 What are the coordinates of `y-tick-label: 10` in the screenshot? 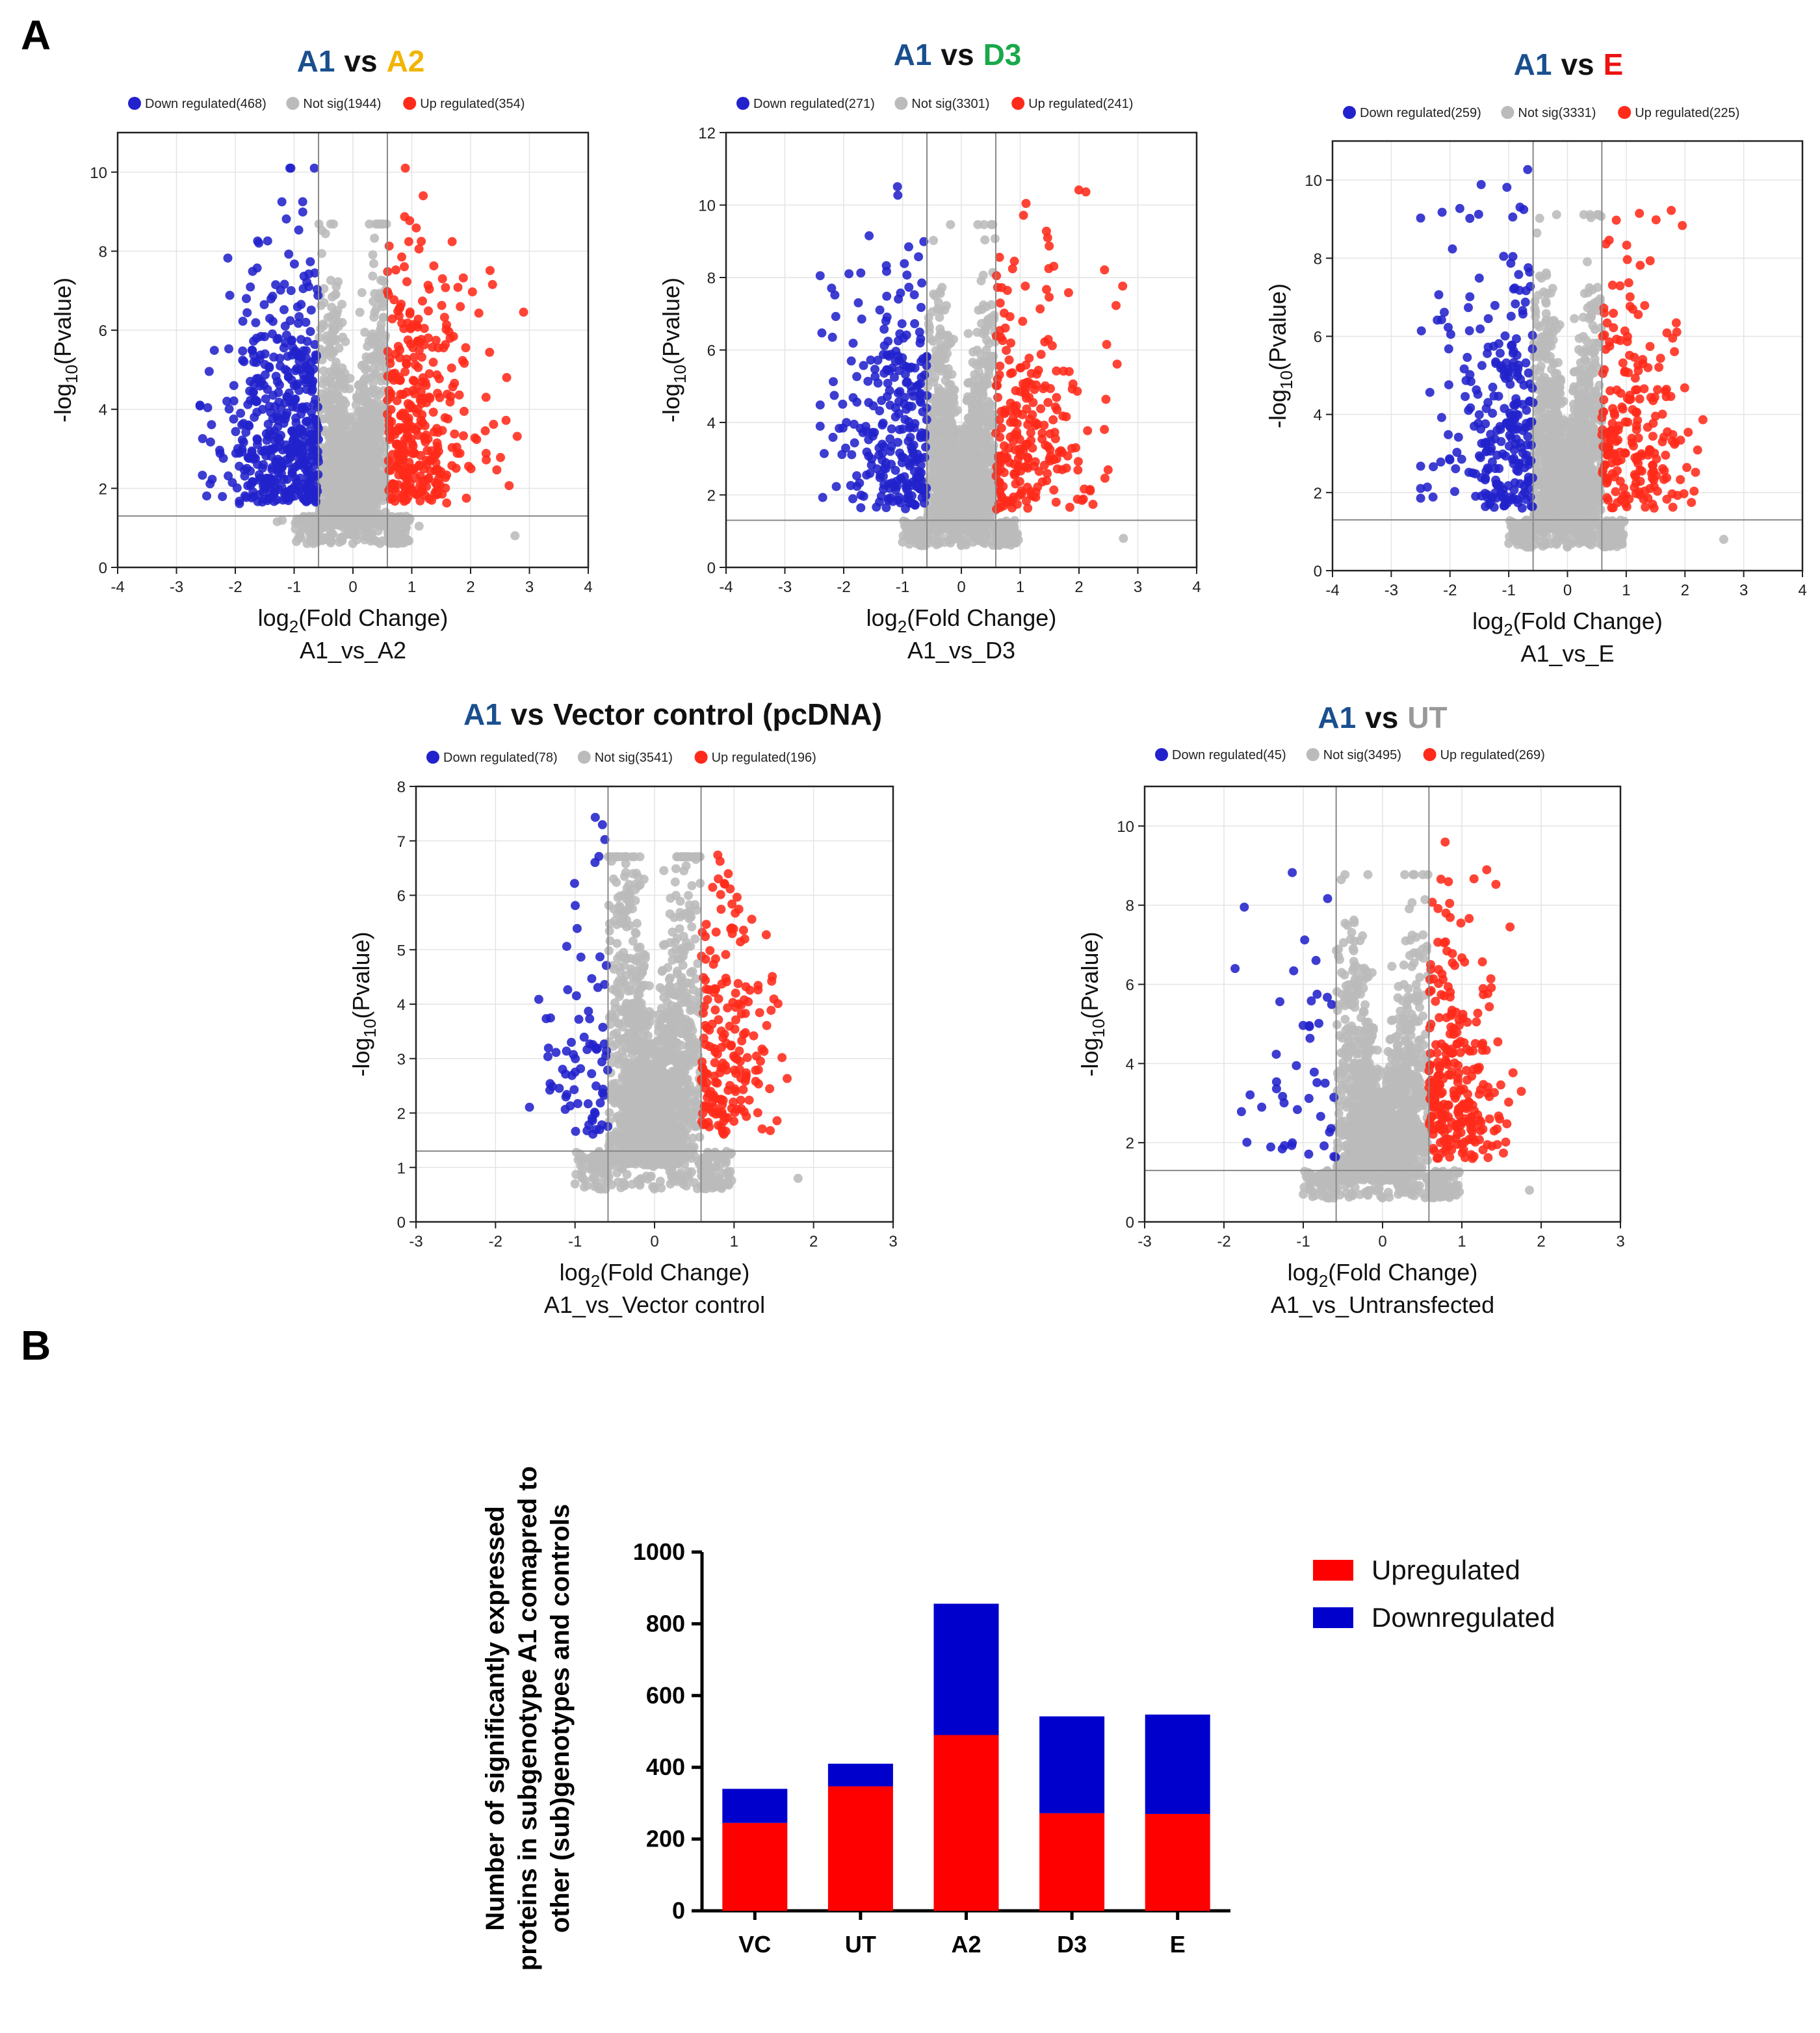 It's located at (99, 173).